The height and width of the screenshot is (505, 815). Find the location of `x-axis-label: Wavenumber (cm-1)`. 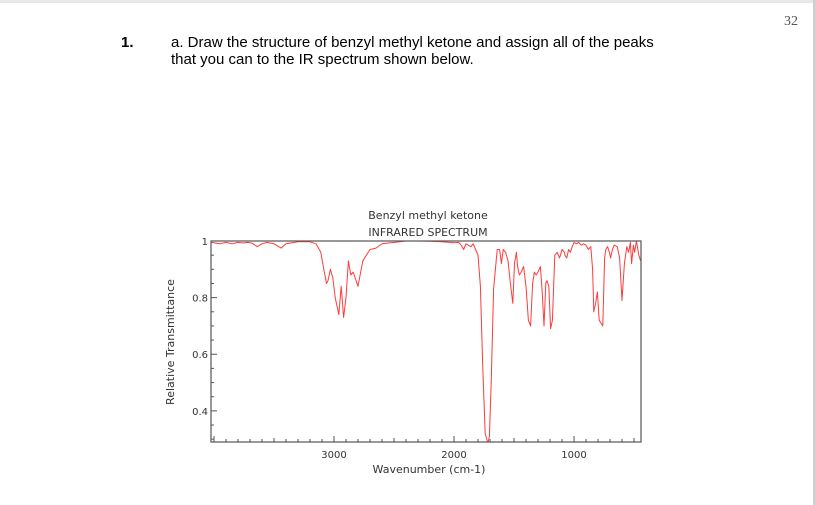

x-axis-label: Wavenumber (cm-1) is located at coordinates (429, 469).